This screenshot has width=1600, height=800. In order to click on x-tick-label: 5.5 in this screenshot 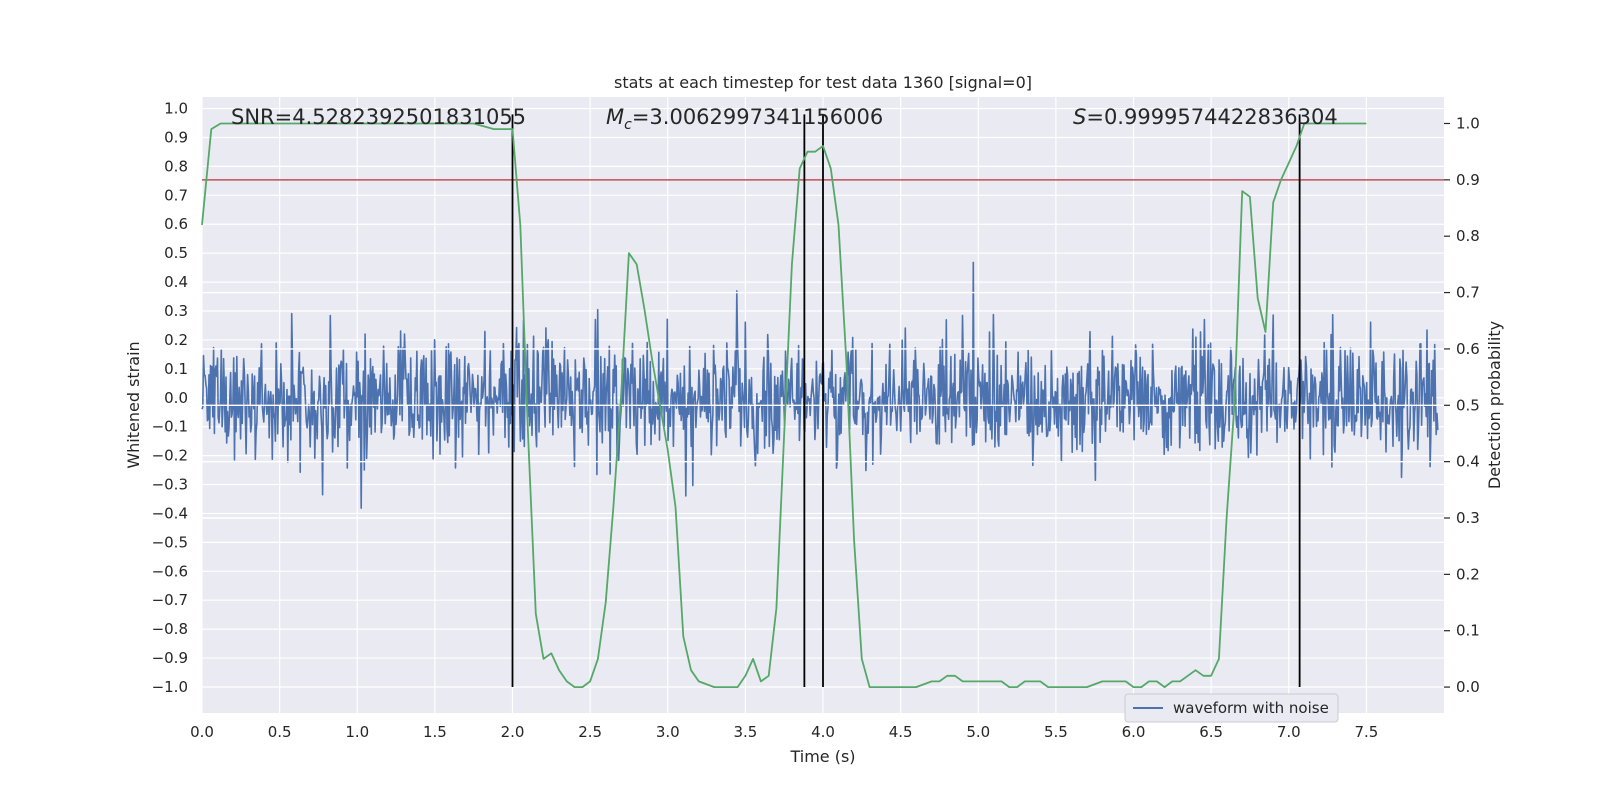, I will do `click(1056, 732)`.